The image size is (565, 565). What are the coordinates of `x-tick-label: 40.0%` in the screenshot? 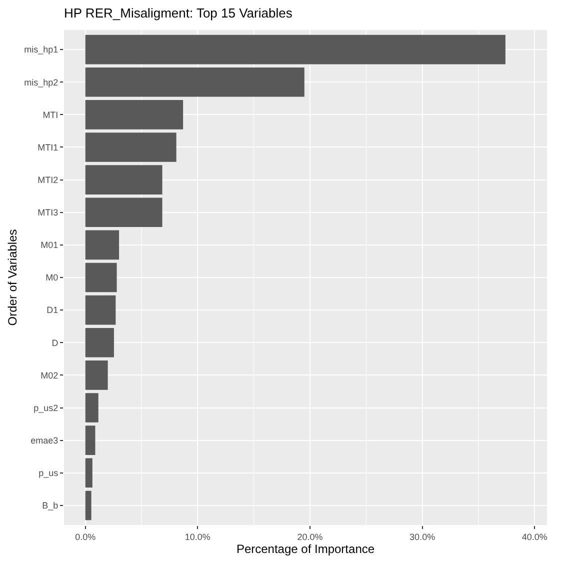 It's located at (535, 537).